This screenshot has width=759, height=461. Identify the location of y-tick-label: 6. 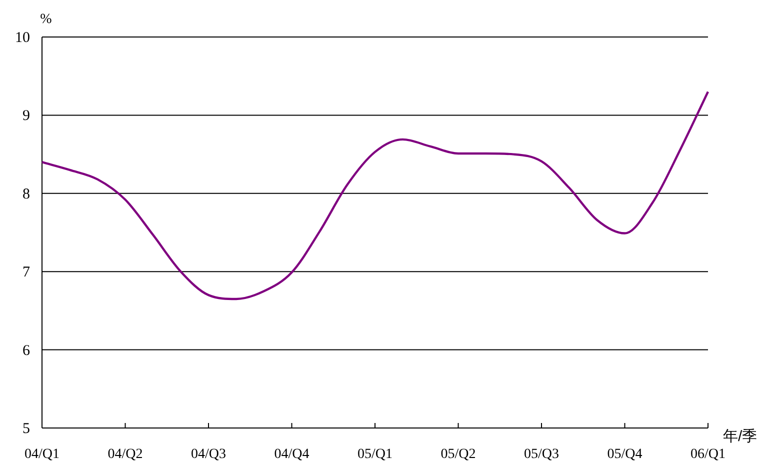
(26, 350).